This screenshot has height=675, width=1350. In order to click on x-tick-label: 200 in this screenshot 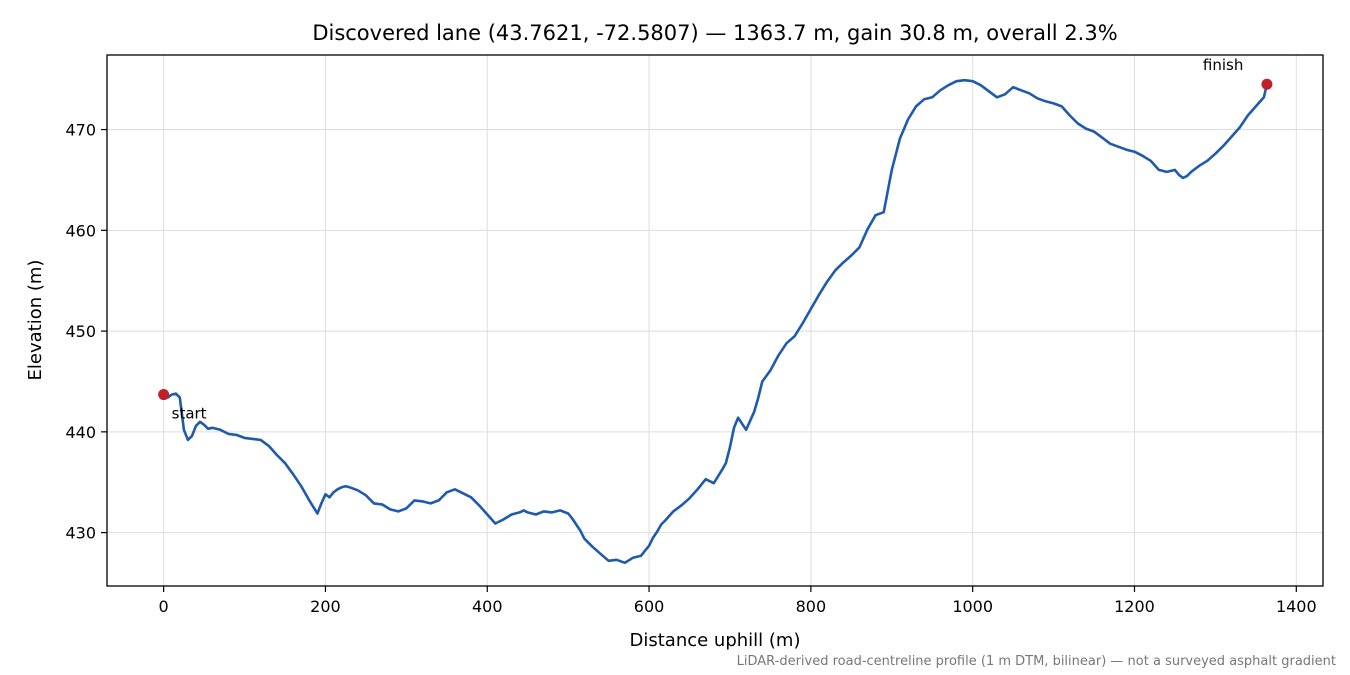, I will do `click(325, 606)`.